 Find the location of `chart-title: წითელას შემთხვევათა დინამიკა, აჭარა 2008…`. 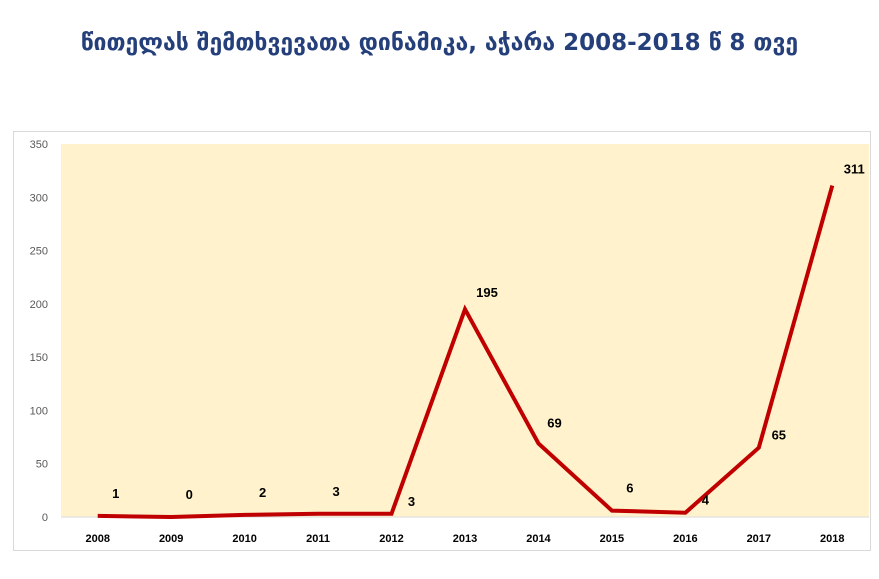

chart-title: წითელას შემთხვევათა დინამიკა, აჭარა 2008… is located at coordinates (439, 43).